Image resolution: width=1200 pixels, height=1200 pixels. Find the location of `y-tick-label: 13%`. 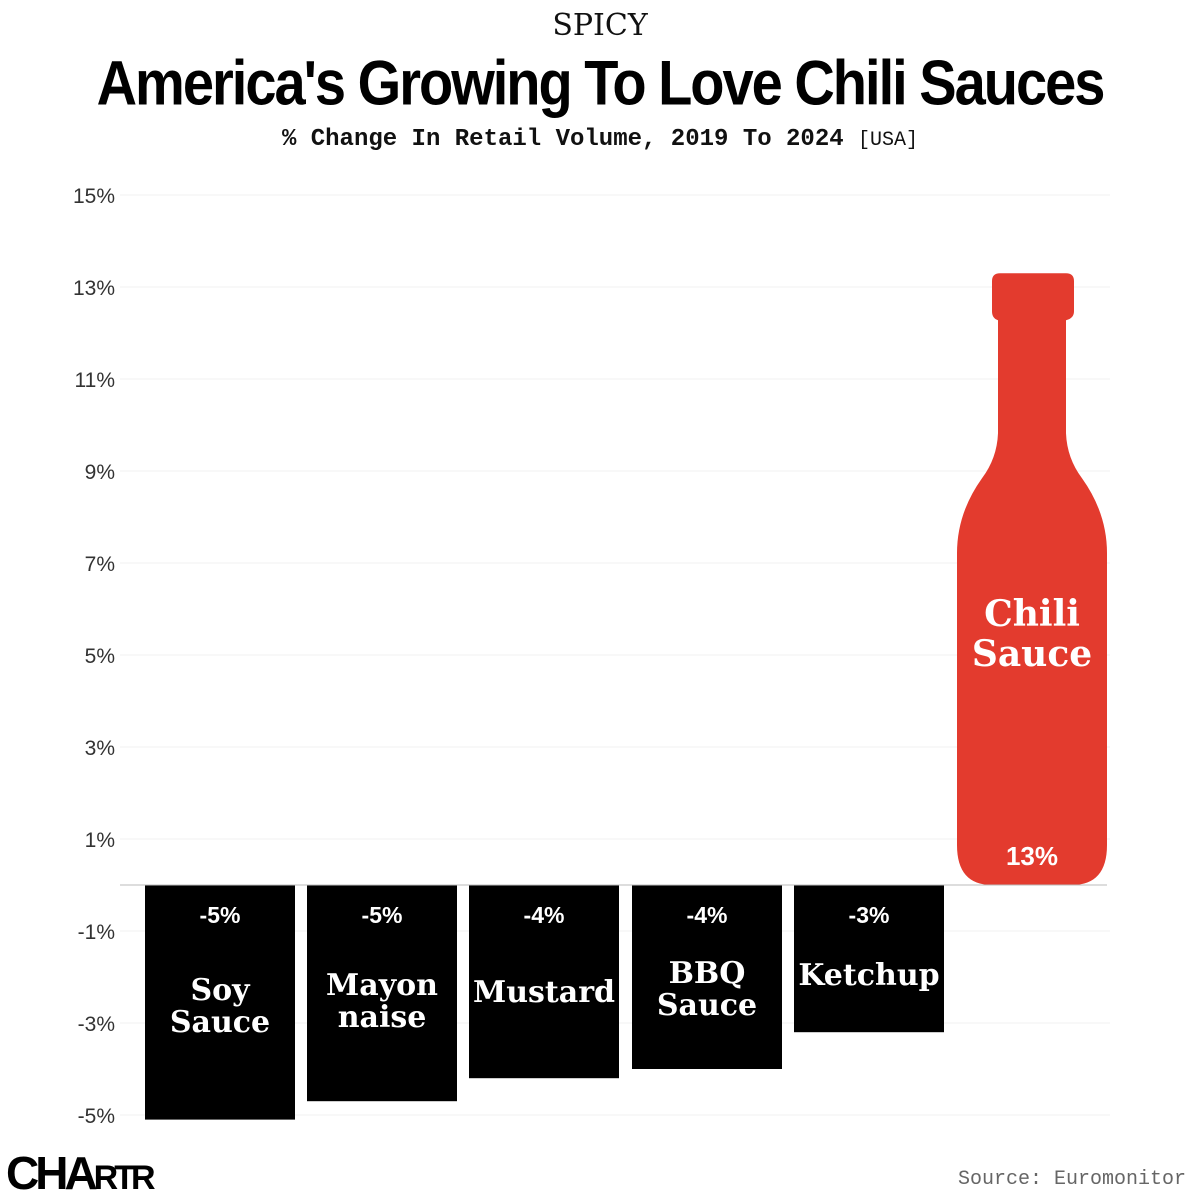

y-tick-label: 13% is located at coordinates (94, 288).